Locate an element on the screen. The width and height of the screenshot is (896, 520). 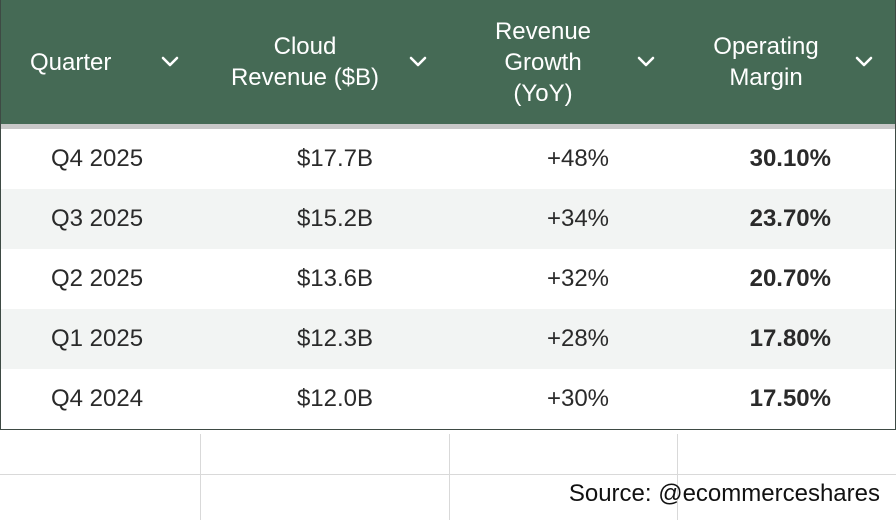
header-label: Revenue Growth (YoY) is located at coordinates (543, 62).